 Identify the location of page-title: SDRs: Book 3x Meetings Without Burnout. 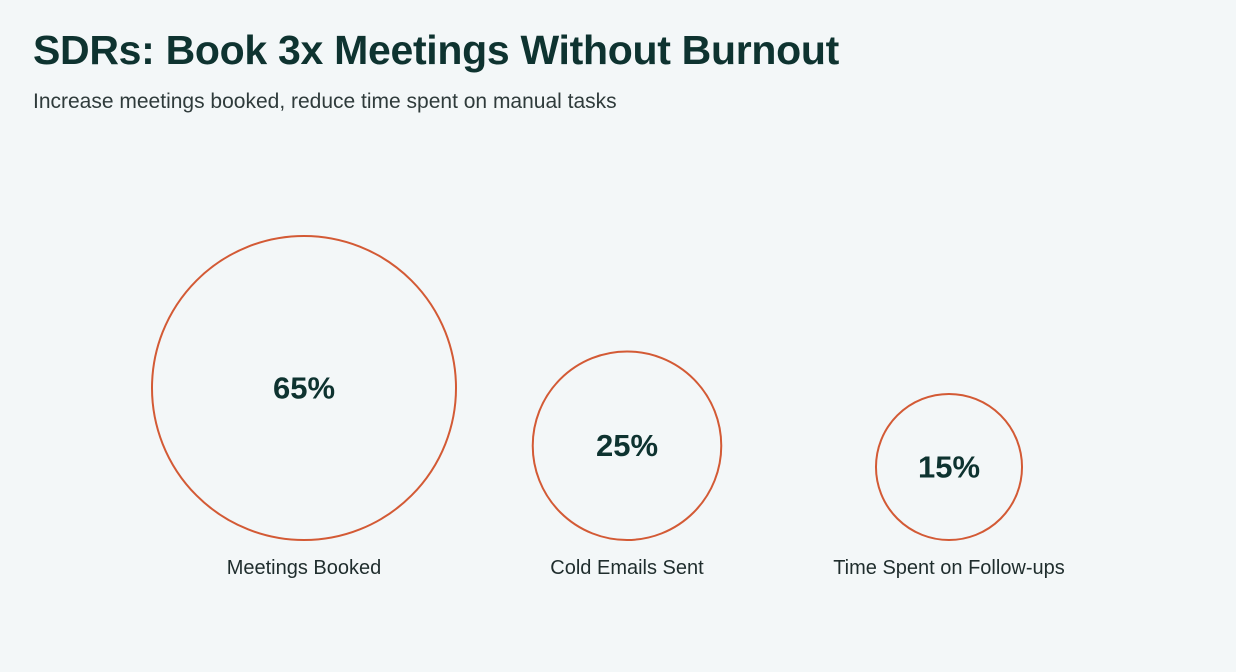
(436, 50).